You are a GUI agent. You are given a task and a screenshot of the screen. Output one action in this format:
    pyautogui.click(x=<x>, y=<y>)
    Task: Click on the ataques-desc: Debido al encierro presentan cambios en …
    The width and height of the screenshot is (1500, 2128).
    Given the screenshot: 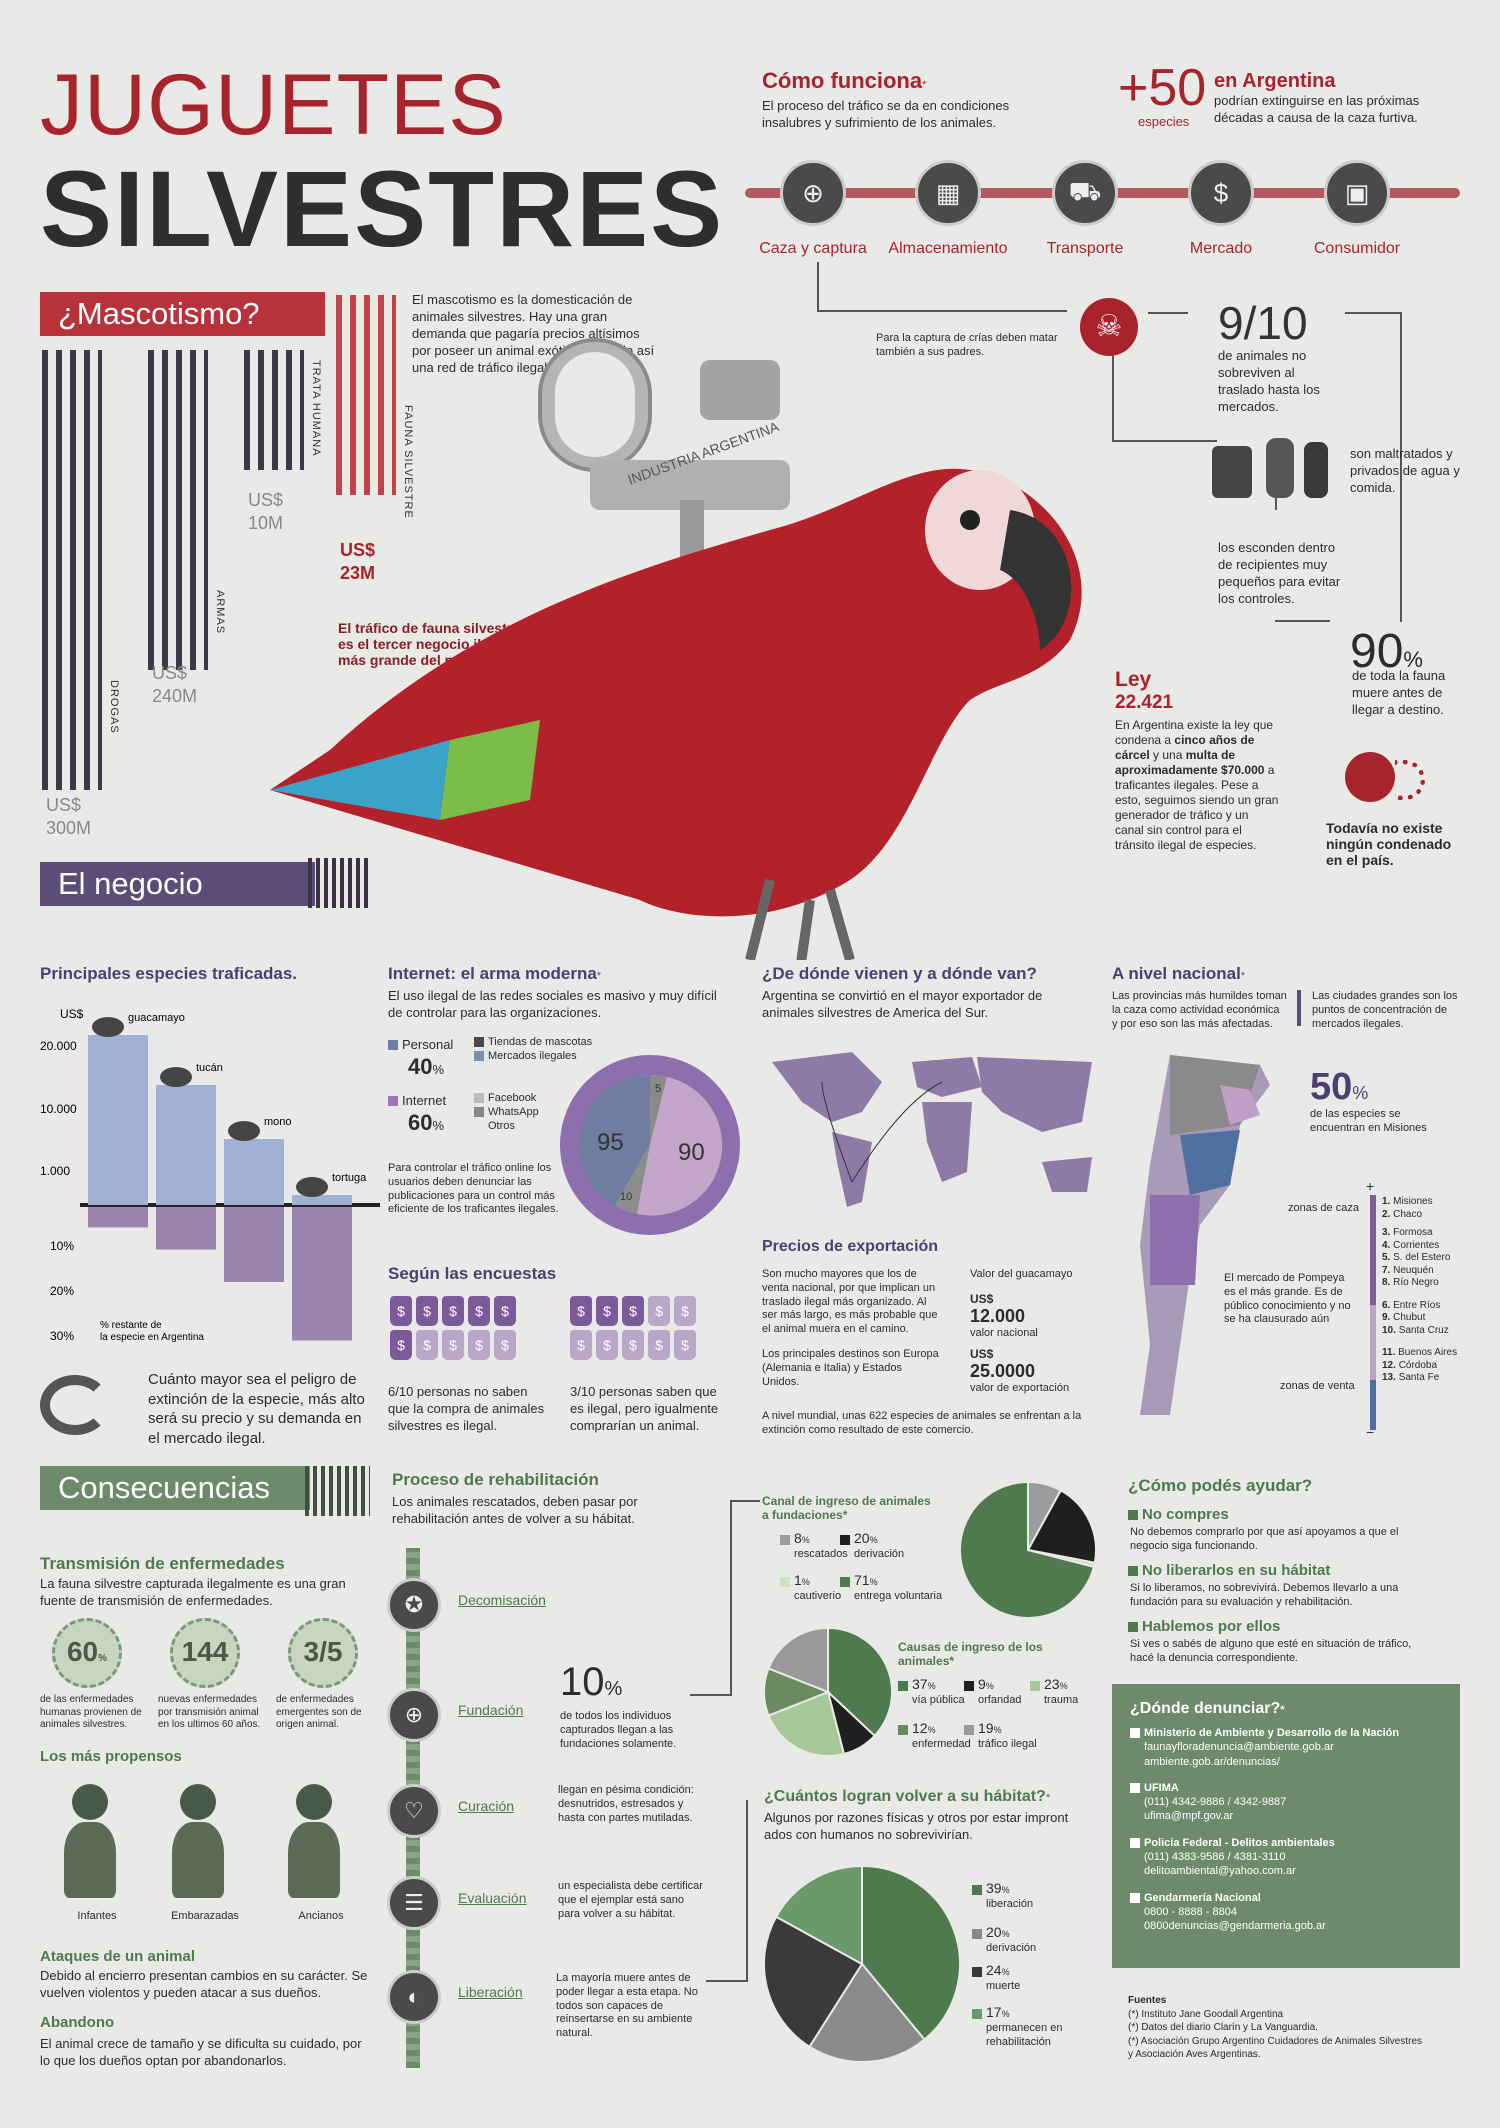 What is the action you would take?
    pyautogui.click(x=204, y=1984)
    